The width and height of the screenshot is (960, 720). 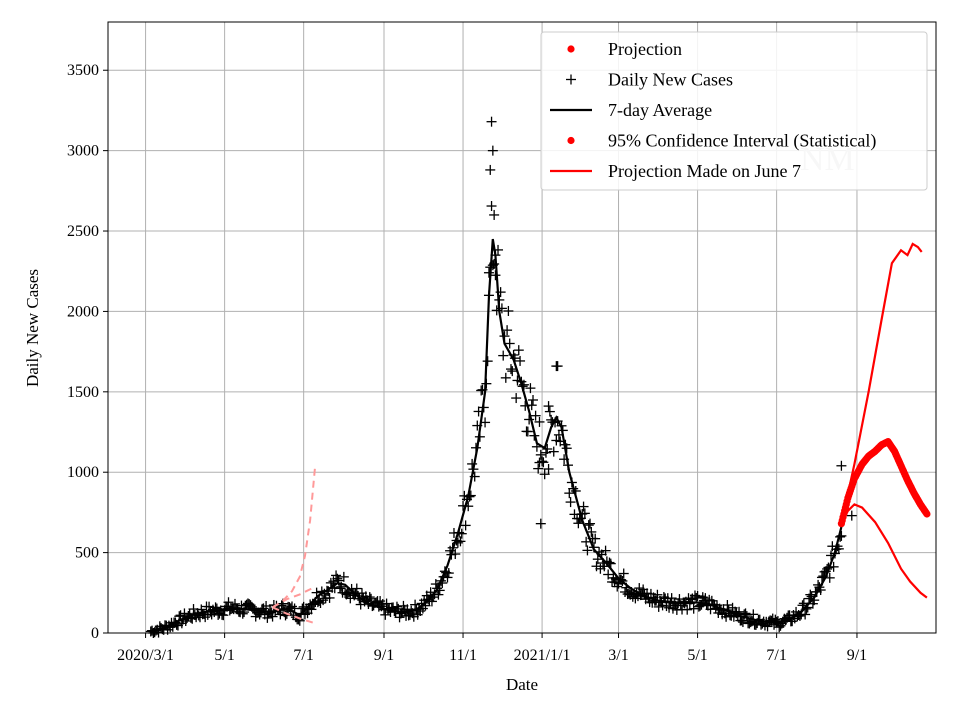 What do you see at coordinates (721, 141) in the screenshot?
I see `legend-item: 95% Confidence Interval (Statistical)` at bounding box center [721, 141].